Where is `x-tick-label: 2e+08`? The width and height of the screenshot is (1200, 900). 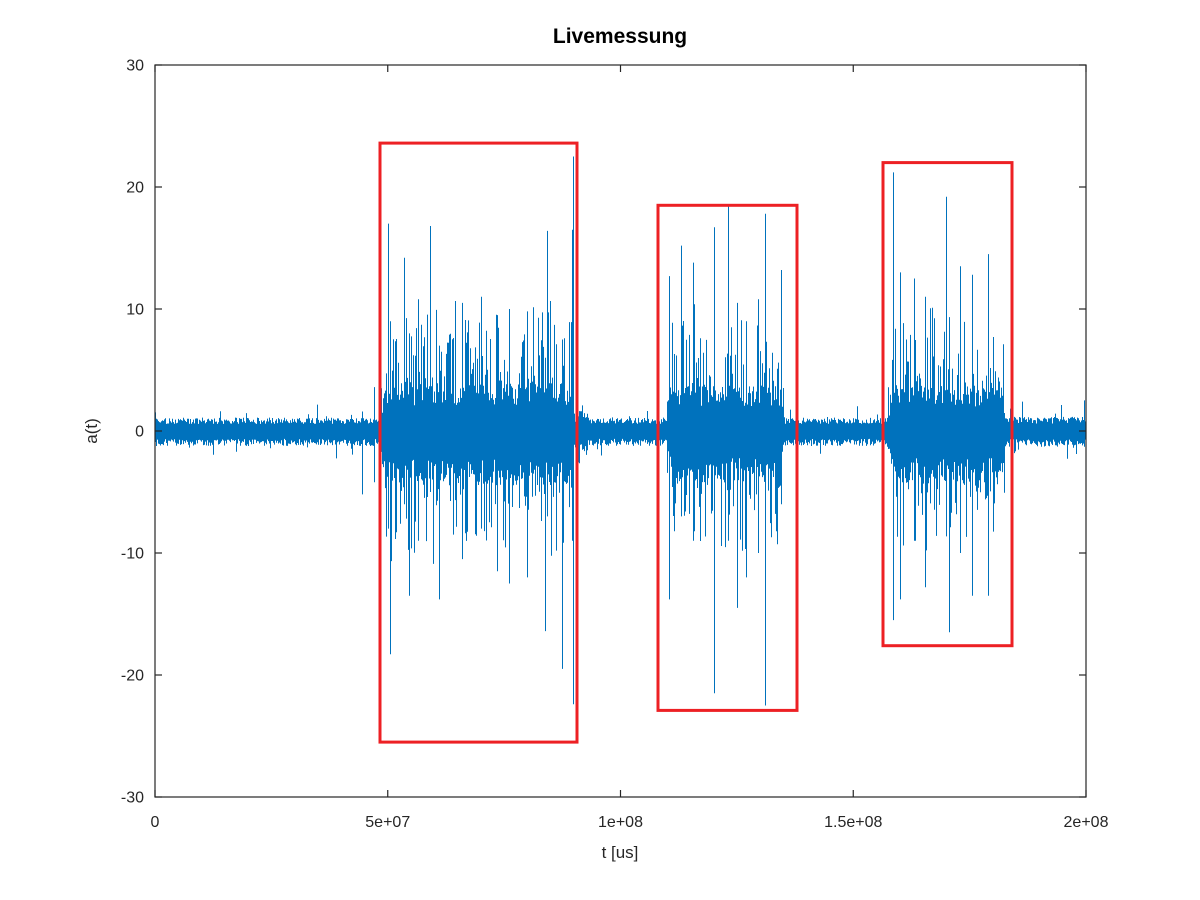
x-tick-label: 2e+08 is located at coordinates (1086, 822).